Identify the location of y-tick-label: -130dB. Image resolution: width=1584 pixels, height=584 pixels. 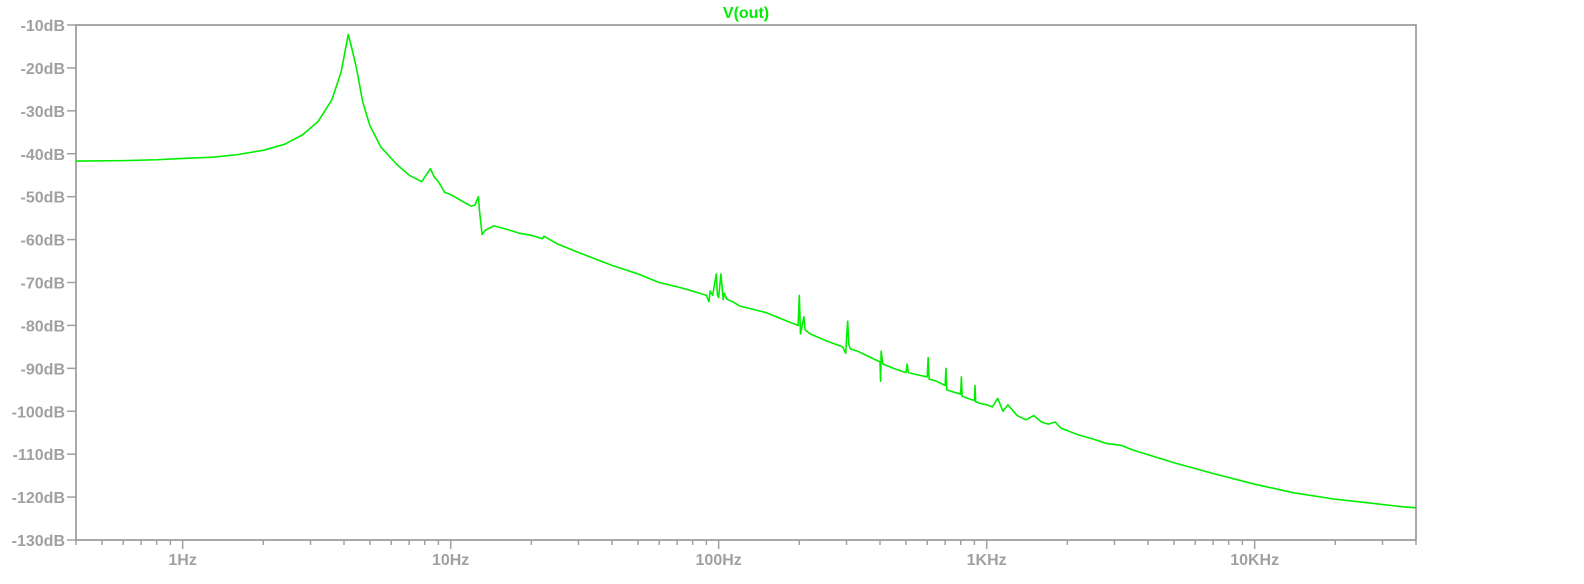
(38, 541).